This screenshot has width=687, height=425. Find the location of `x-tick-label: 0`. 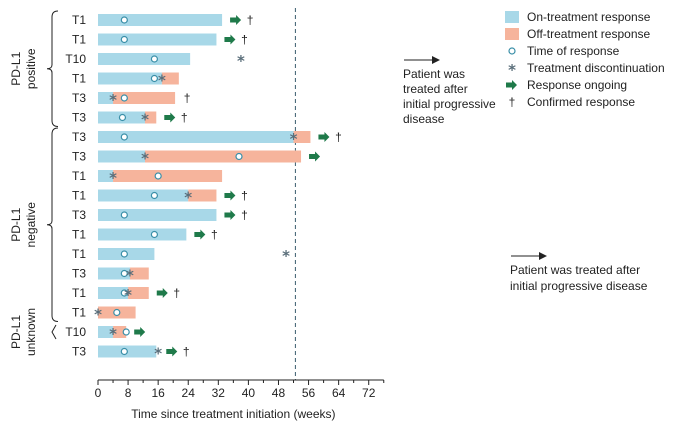

x-tick-label: 0 is located at coordinates (98, 393).